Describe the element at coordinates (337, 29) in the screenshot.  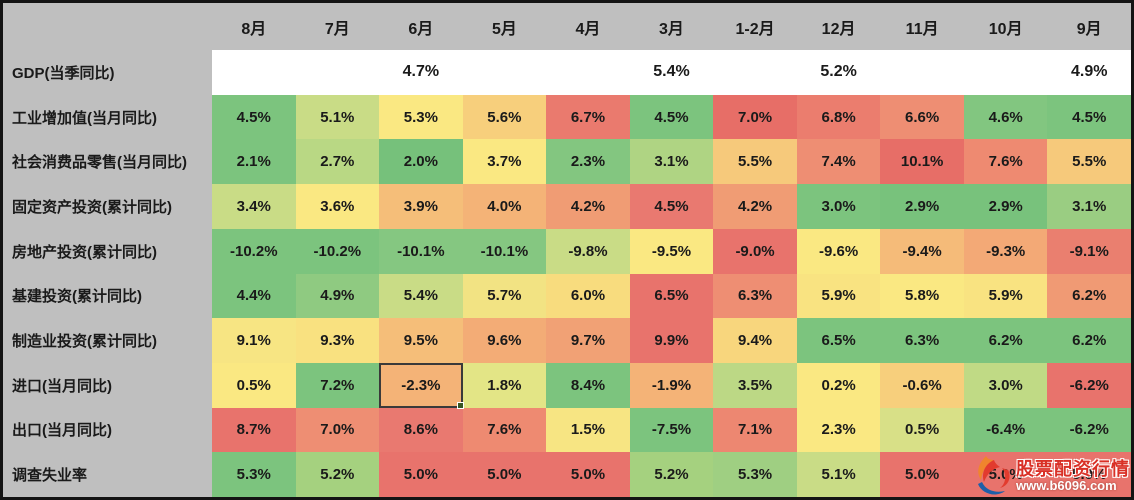
I see `month-header-2: 7月` at that location.